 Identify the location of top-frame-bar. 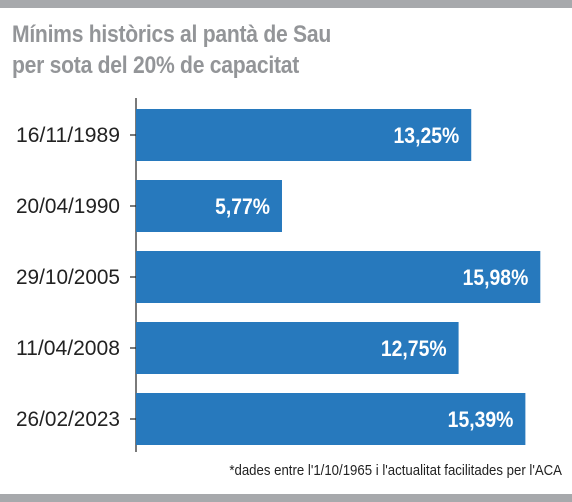
(286, 4).